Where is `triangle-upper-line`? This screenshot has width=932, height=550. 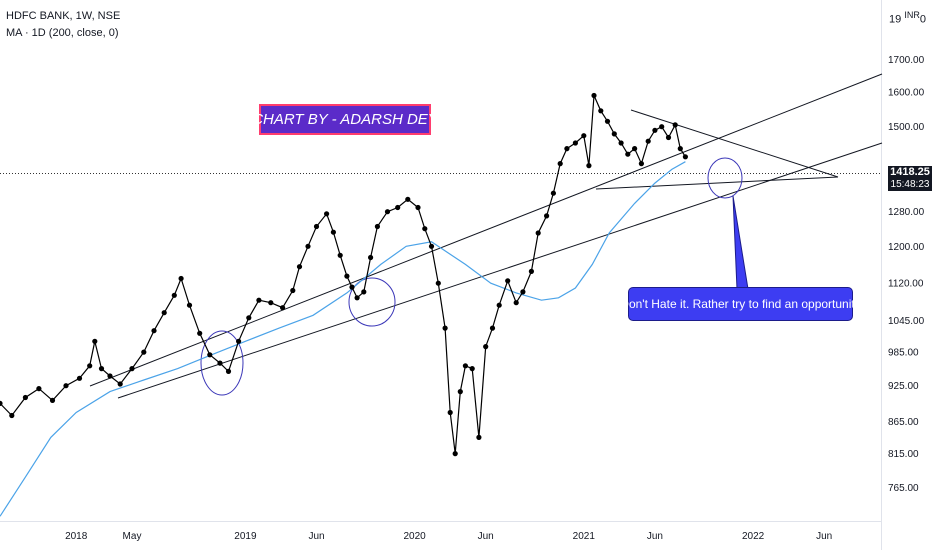 triangle-upper-line is located at coordinates (734, 143).